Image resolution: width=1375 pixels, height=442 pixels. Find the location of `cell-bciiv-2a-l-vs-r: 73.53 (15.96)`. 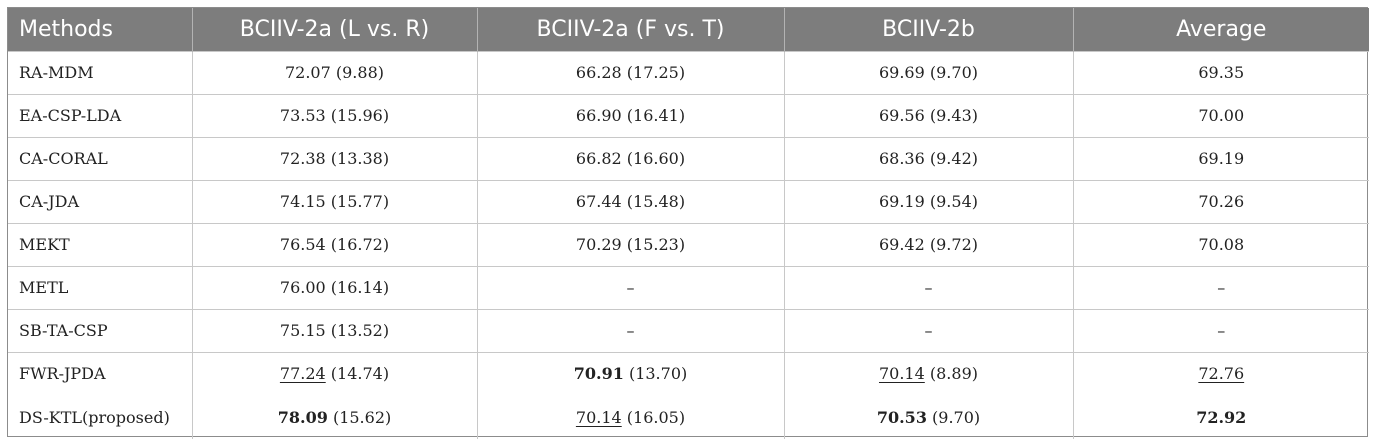

cell-bciiv-2a-l-vs-r: 73.53 (15.96) is located at coordinates (334, 115).